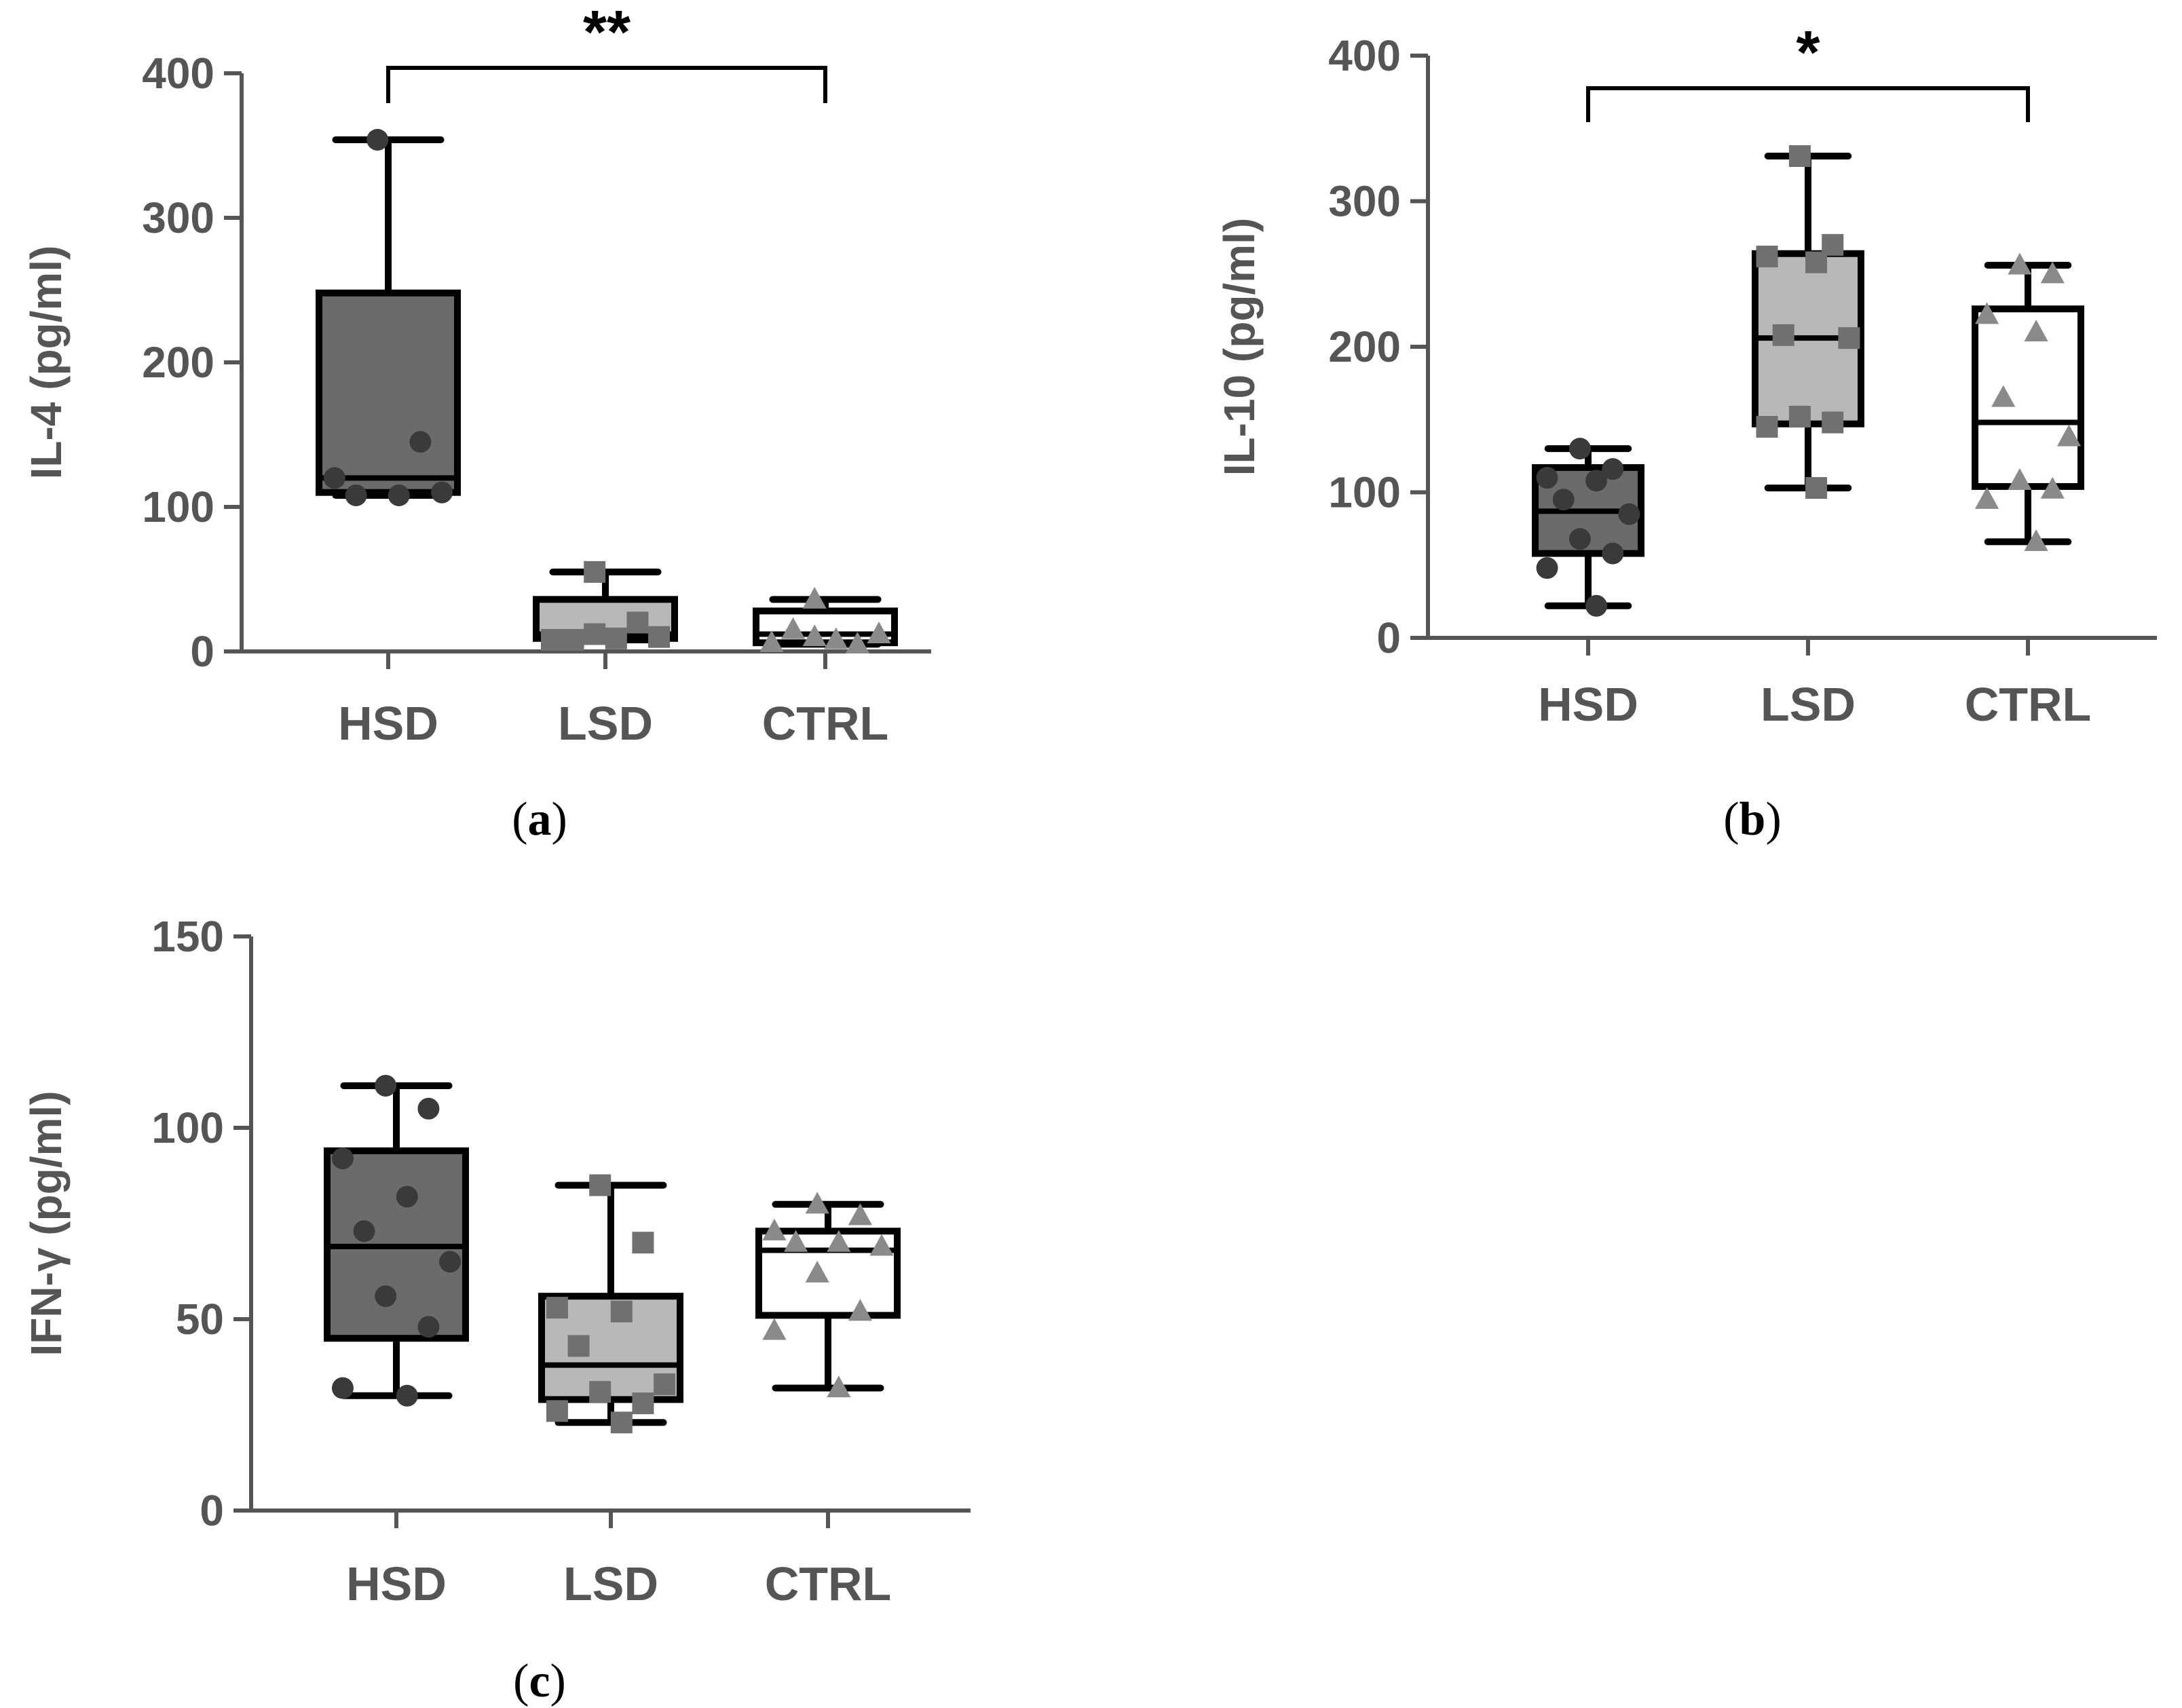 Image resolution: width=2182 pixels, height=1708 pixels. I want to click on significance-label: *, so click(1808, 53).